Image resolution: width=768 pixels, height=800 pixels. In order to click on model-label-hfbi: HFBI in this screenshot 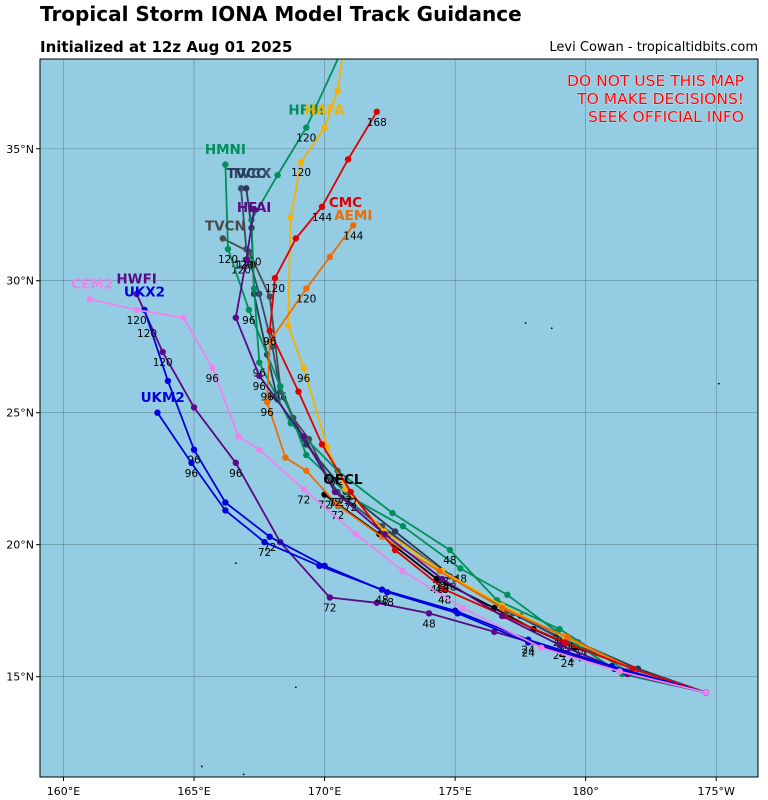, I will do `click(306, 110)`.